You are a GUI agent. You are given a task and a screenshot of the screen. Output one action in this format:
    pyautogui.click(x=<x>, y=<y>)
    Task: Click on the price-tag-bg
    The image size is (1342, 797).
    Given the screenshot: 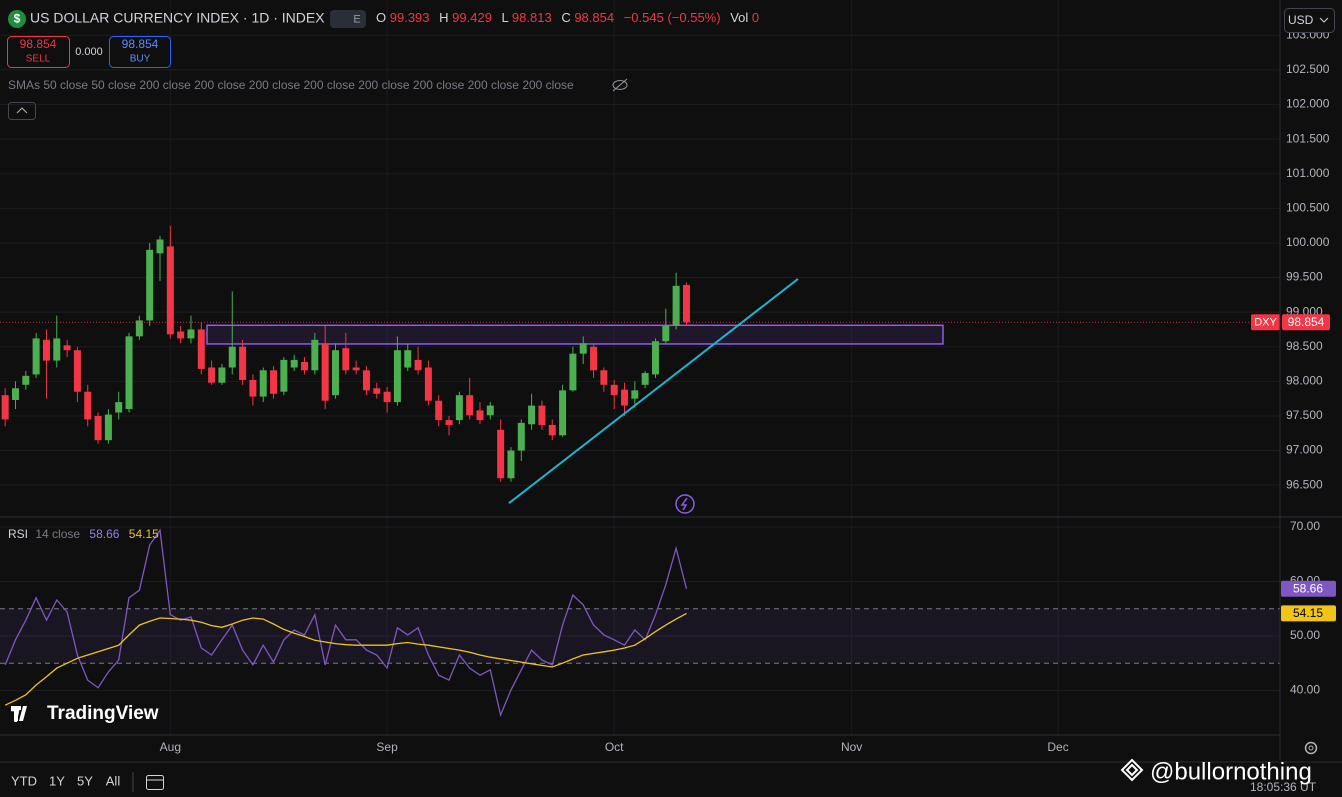 What is the action you would take?
    pyautogui.click(x=1306, y=322)
    